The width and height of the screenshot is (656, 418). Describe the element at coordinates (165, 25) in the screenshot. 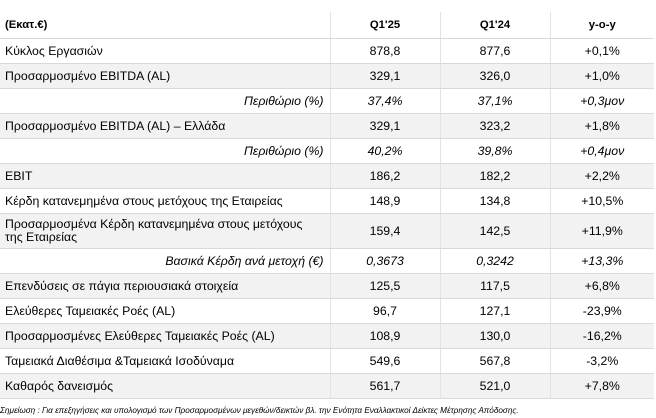

I see `header-unit: (Εκατ.€)` at that location.